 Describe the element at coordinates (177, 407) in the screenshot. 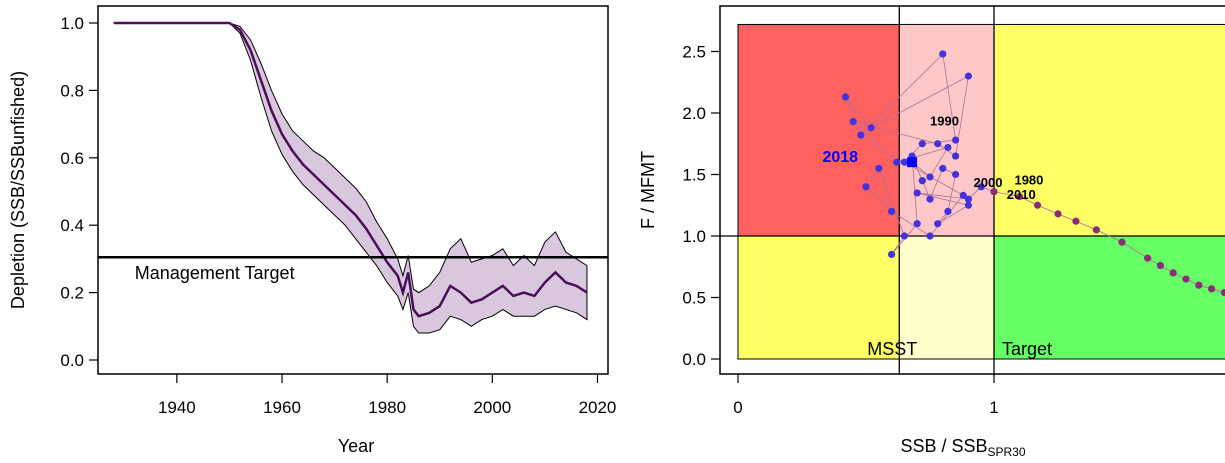

I see `x-tick-label: 1940` at that location.